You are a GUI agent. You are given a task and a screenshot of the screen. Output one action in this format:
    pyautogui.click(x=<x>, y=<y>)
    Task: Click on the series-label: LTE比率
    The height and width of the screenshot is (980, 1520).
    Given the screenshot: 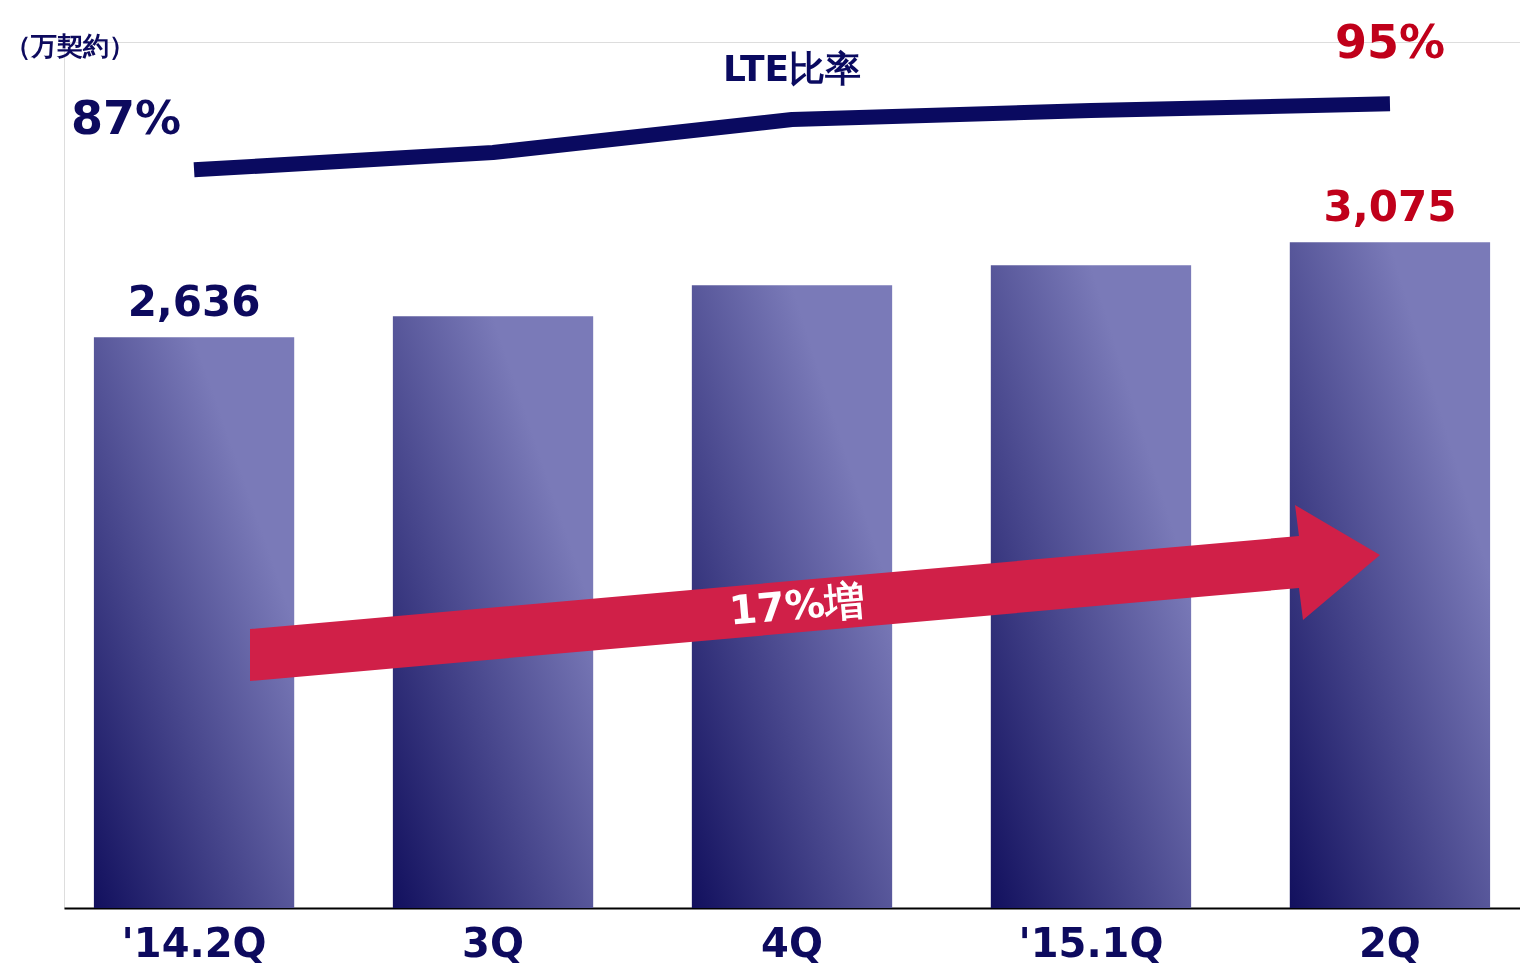 What is the action you would take?
    pyautogui.click(x=792, y=68)
    